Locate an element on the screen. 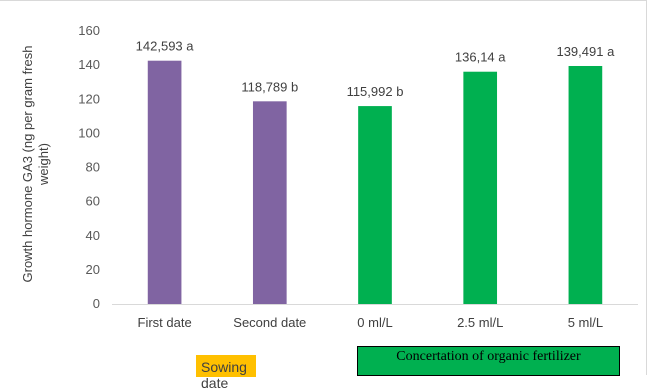 This screenshot has height=391, width=648. y-tick-label: 160 is located at coordinates (89, 30).